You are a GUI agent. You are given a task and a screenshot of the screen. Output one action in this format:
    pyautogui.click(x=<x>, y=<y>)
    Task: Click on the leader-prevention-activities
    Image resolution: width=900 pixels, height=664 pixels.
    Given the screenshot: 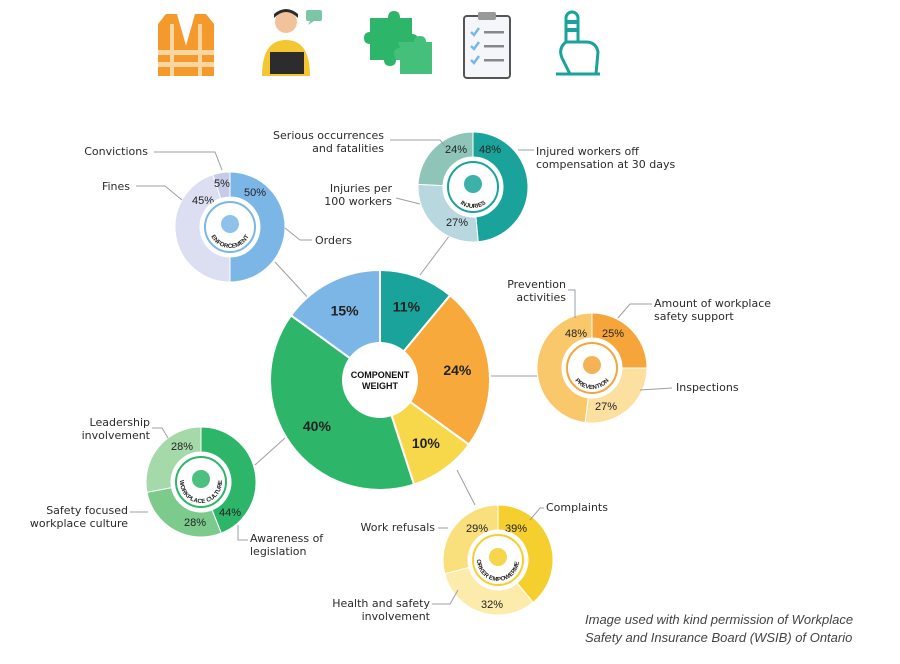 What is the action you would take?
    pyautogui.click(x=572, y=303)
    